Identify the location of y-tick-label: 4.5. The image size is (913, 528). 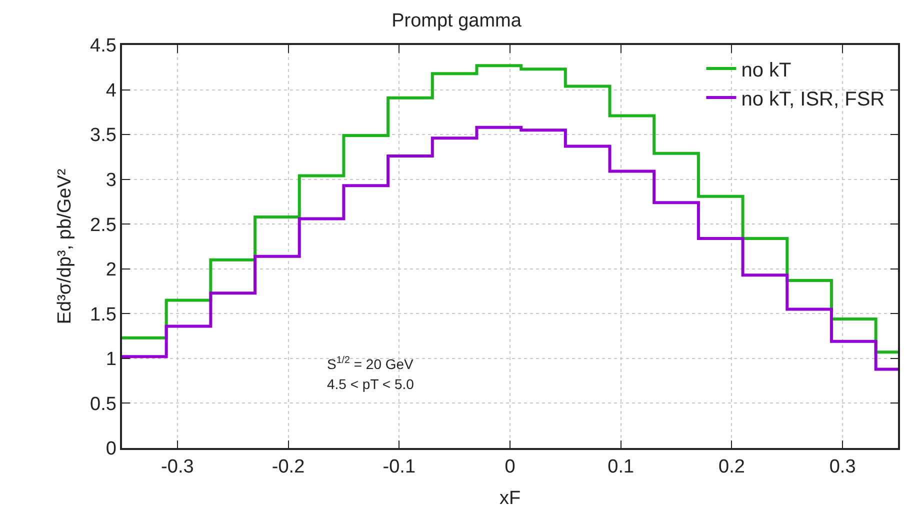
(103, 46).